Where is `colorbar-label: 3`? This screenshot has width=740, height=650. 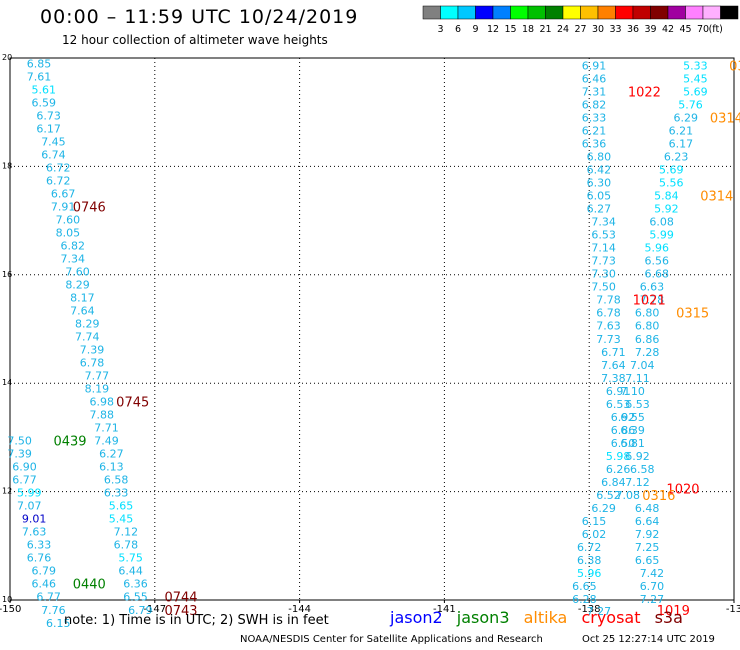
colorbar-label: 3 is located at coordinates (440, 29).